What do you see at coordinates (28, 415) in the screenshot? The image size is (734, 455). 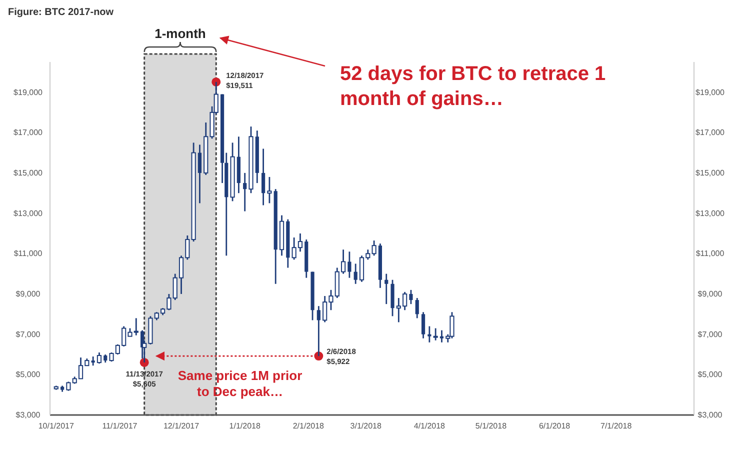 I see `y-tick-label: $3,000` at bounding box center [28, 415].